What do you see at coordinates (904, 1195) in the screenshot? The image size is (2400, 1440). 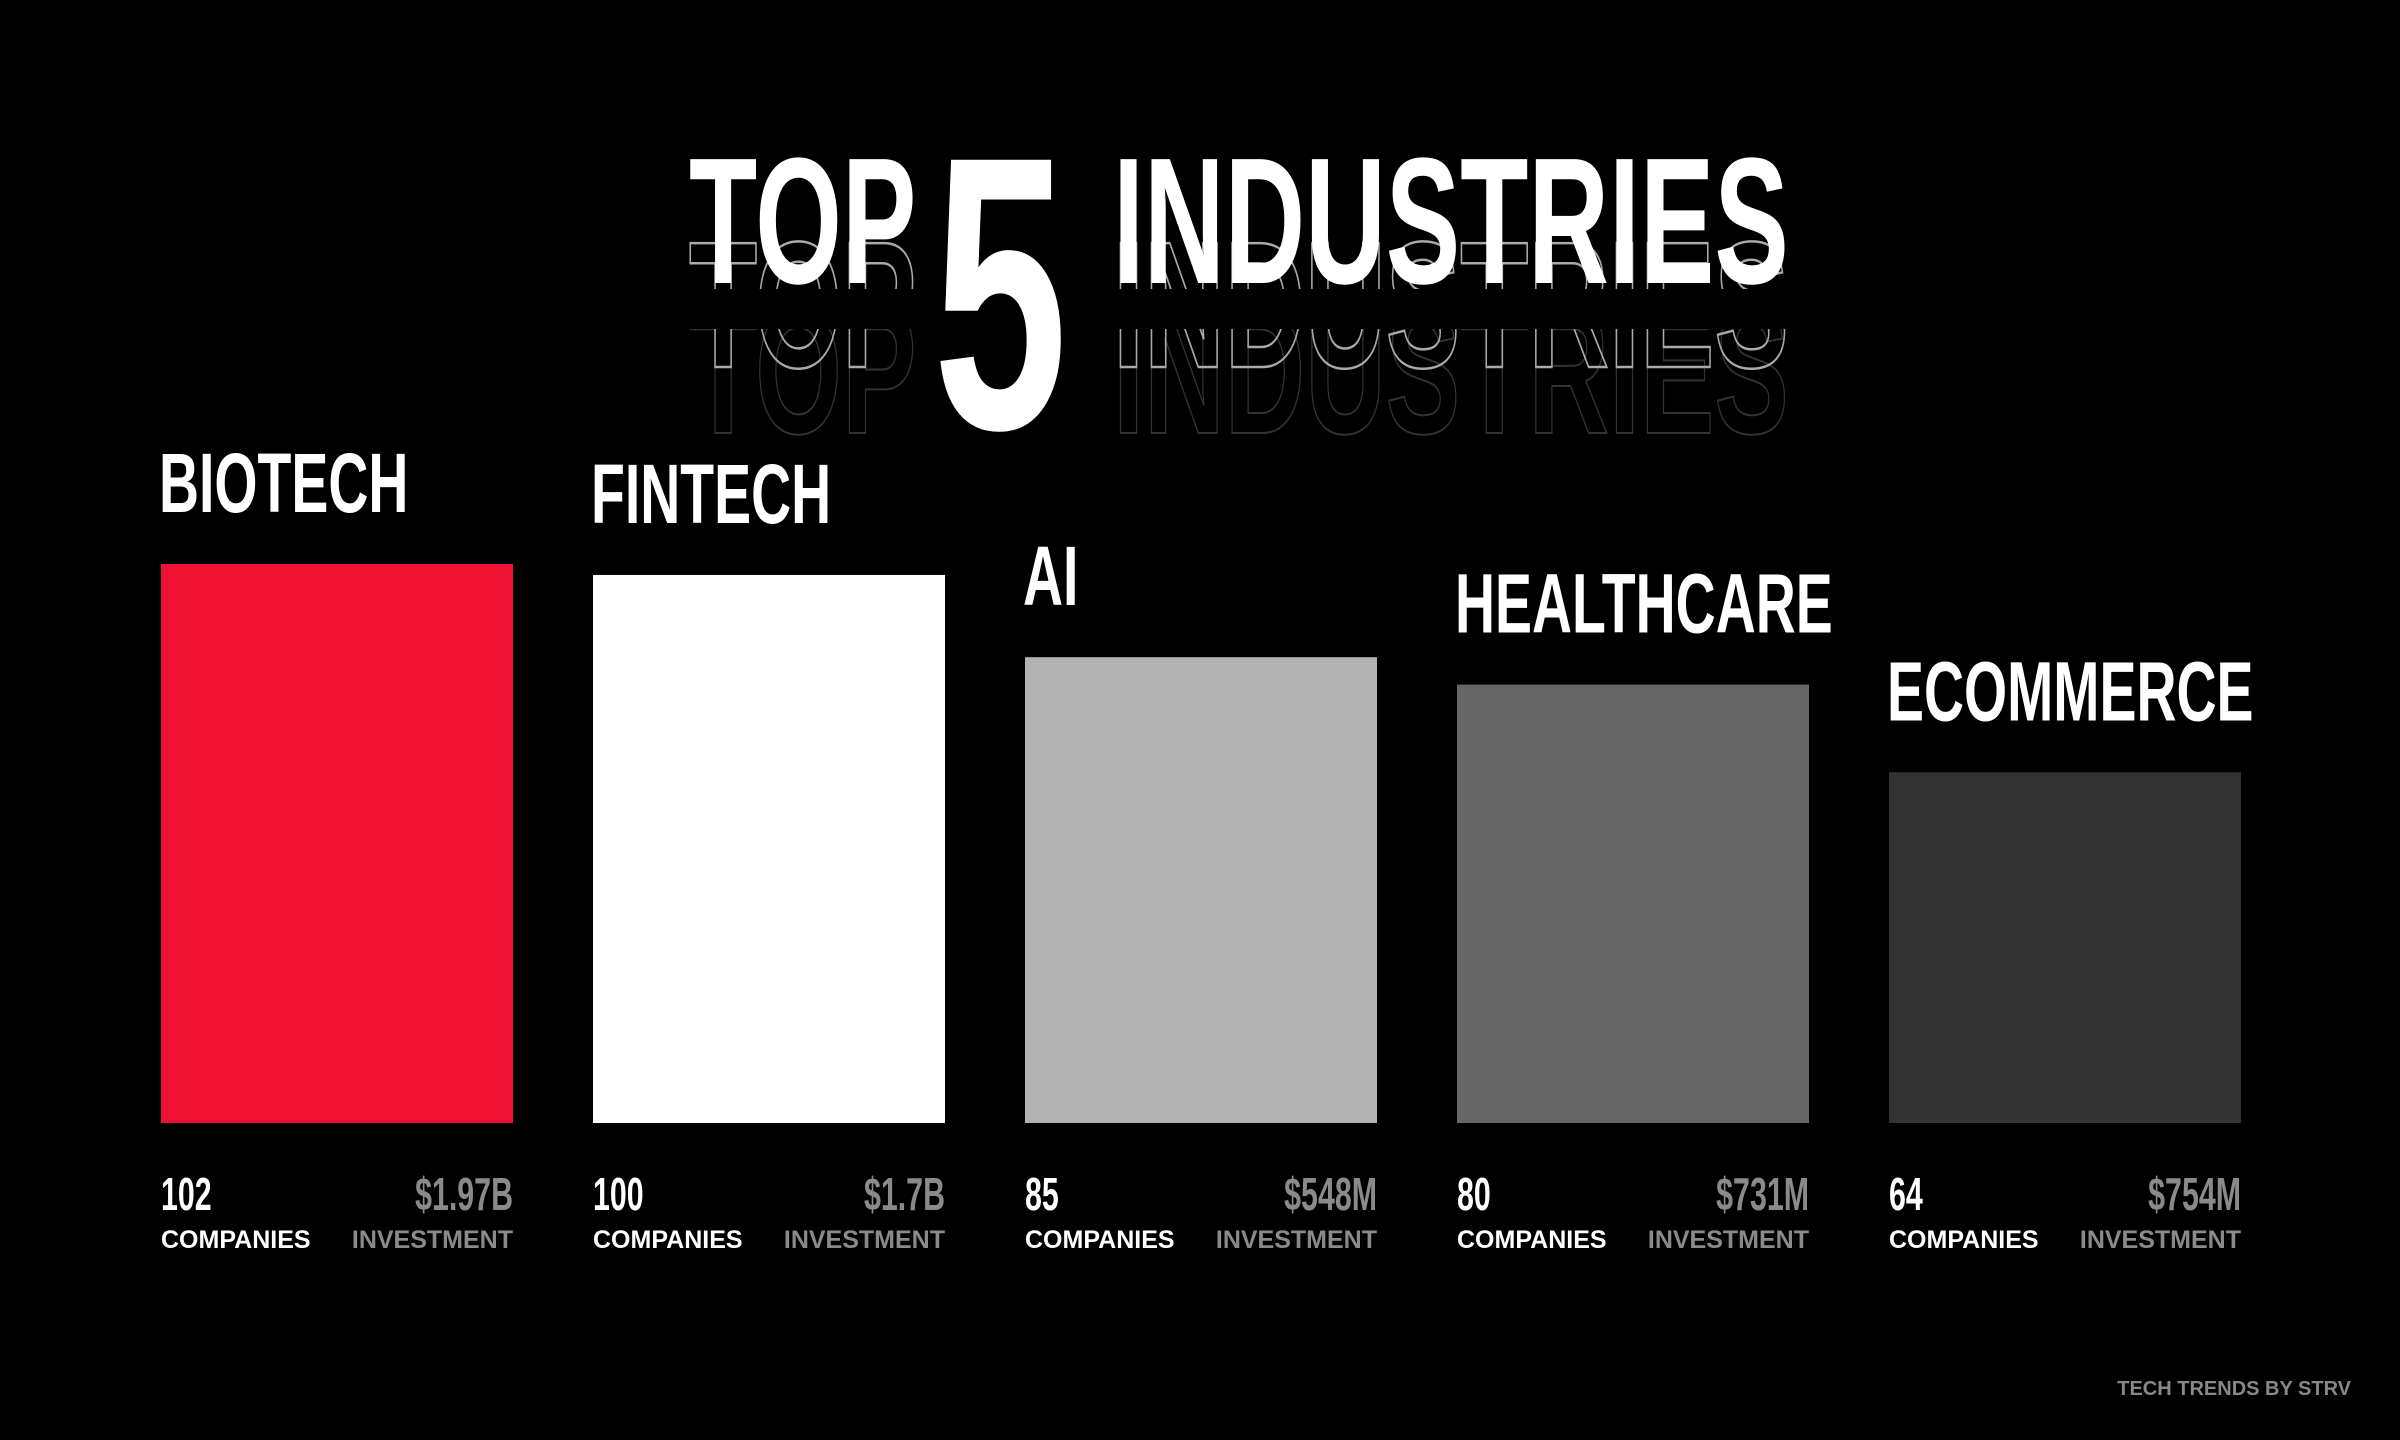 I see `investment-value: $1.7B` at bounding box center [904, 1195].